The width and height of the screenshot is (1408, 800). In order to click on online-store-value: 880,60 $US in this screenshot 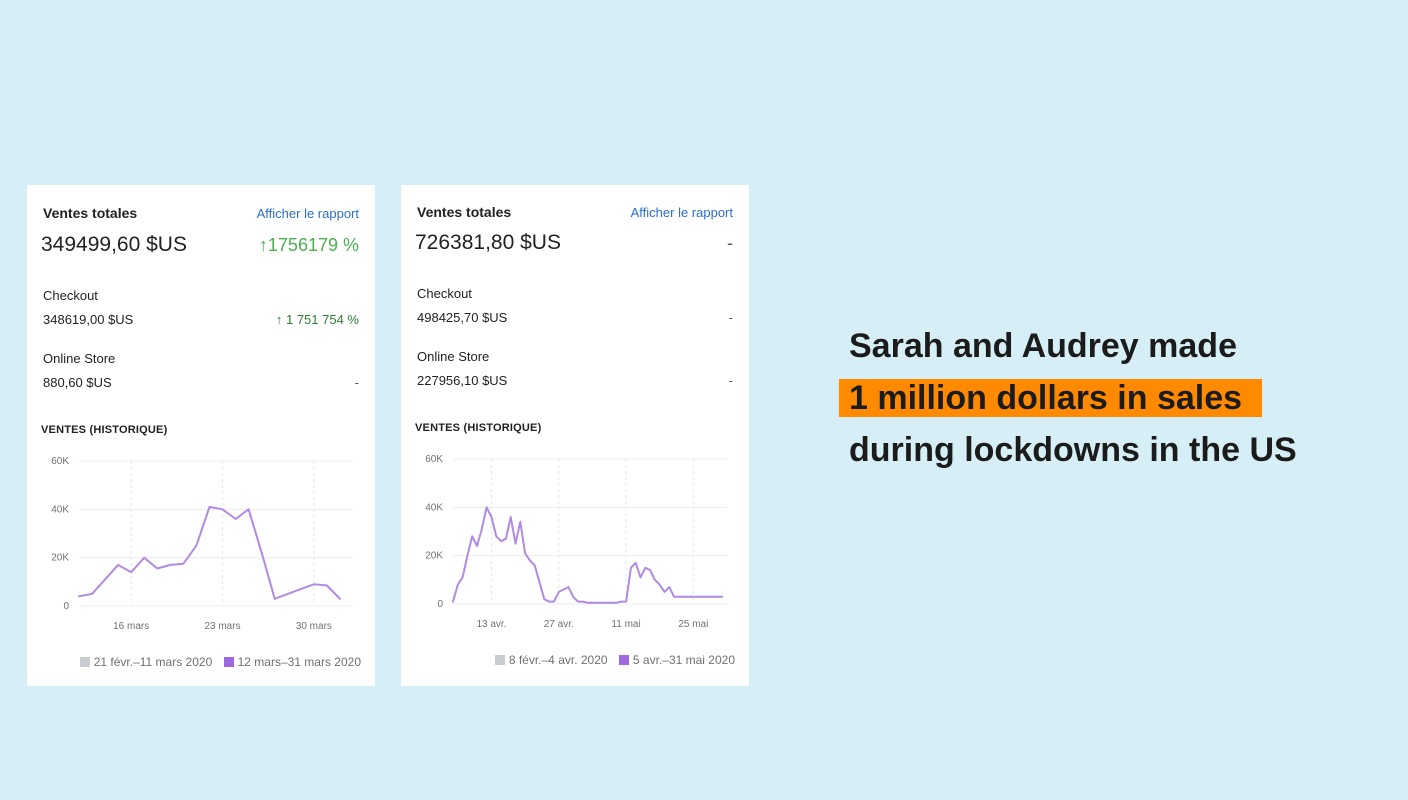, I will do `click(77, 382)`.